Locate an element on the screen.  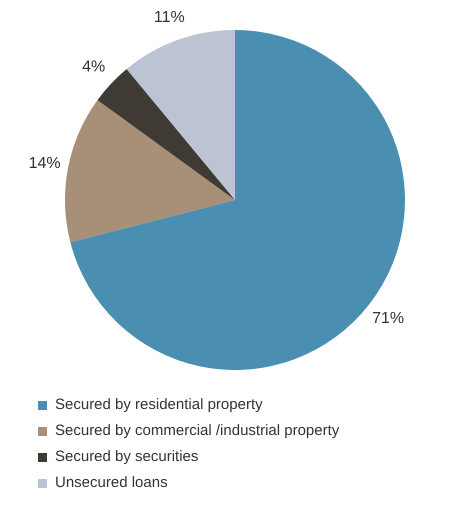
legend-label: Secured by commercial /industrial property is located at coordinates (197, 431).